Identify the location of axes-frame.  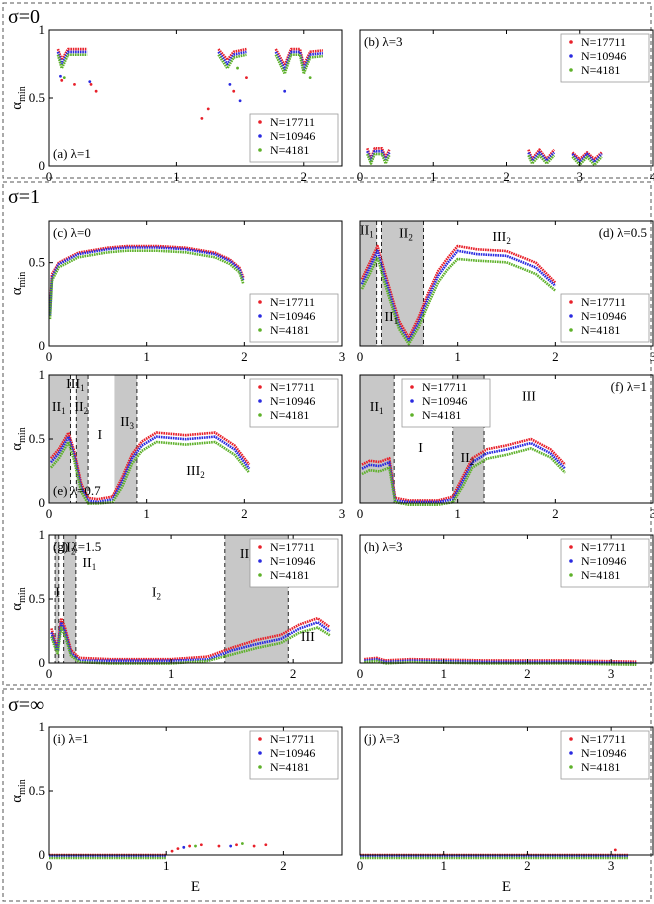
(506, 283).